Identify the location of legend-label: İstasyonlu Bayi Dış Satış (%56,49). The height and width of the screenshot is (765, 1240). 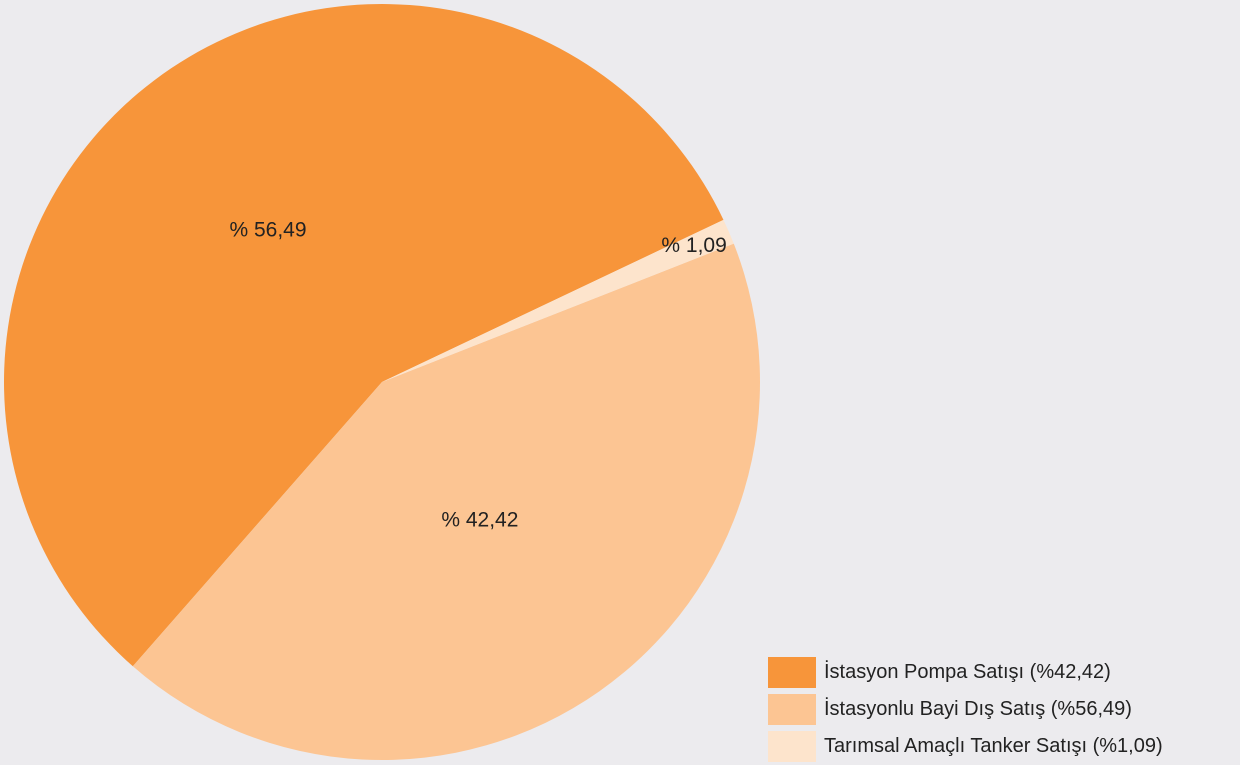
(978, 709).